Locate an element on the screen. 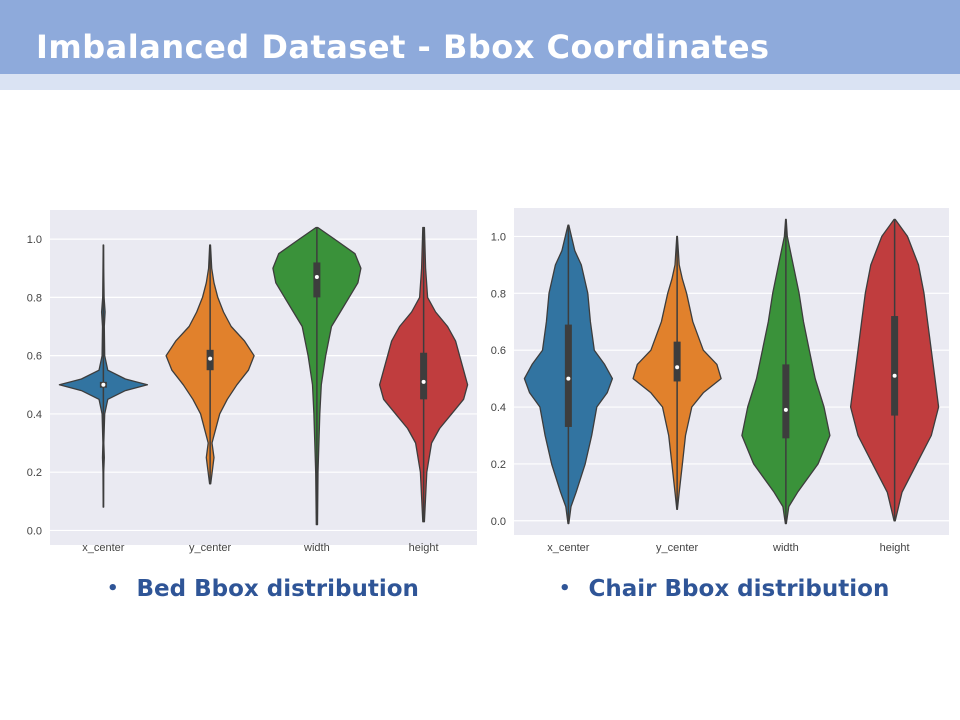  title-bar is located at coordinates (480, 37).